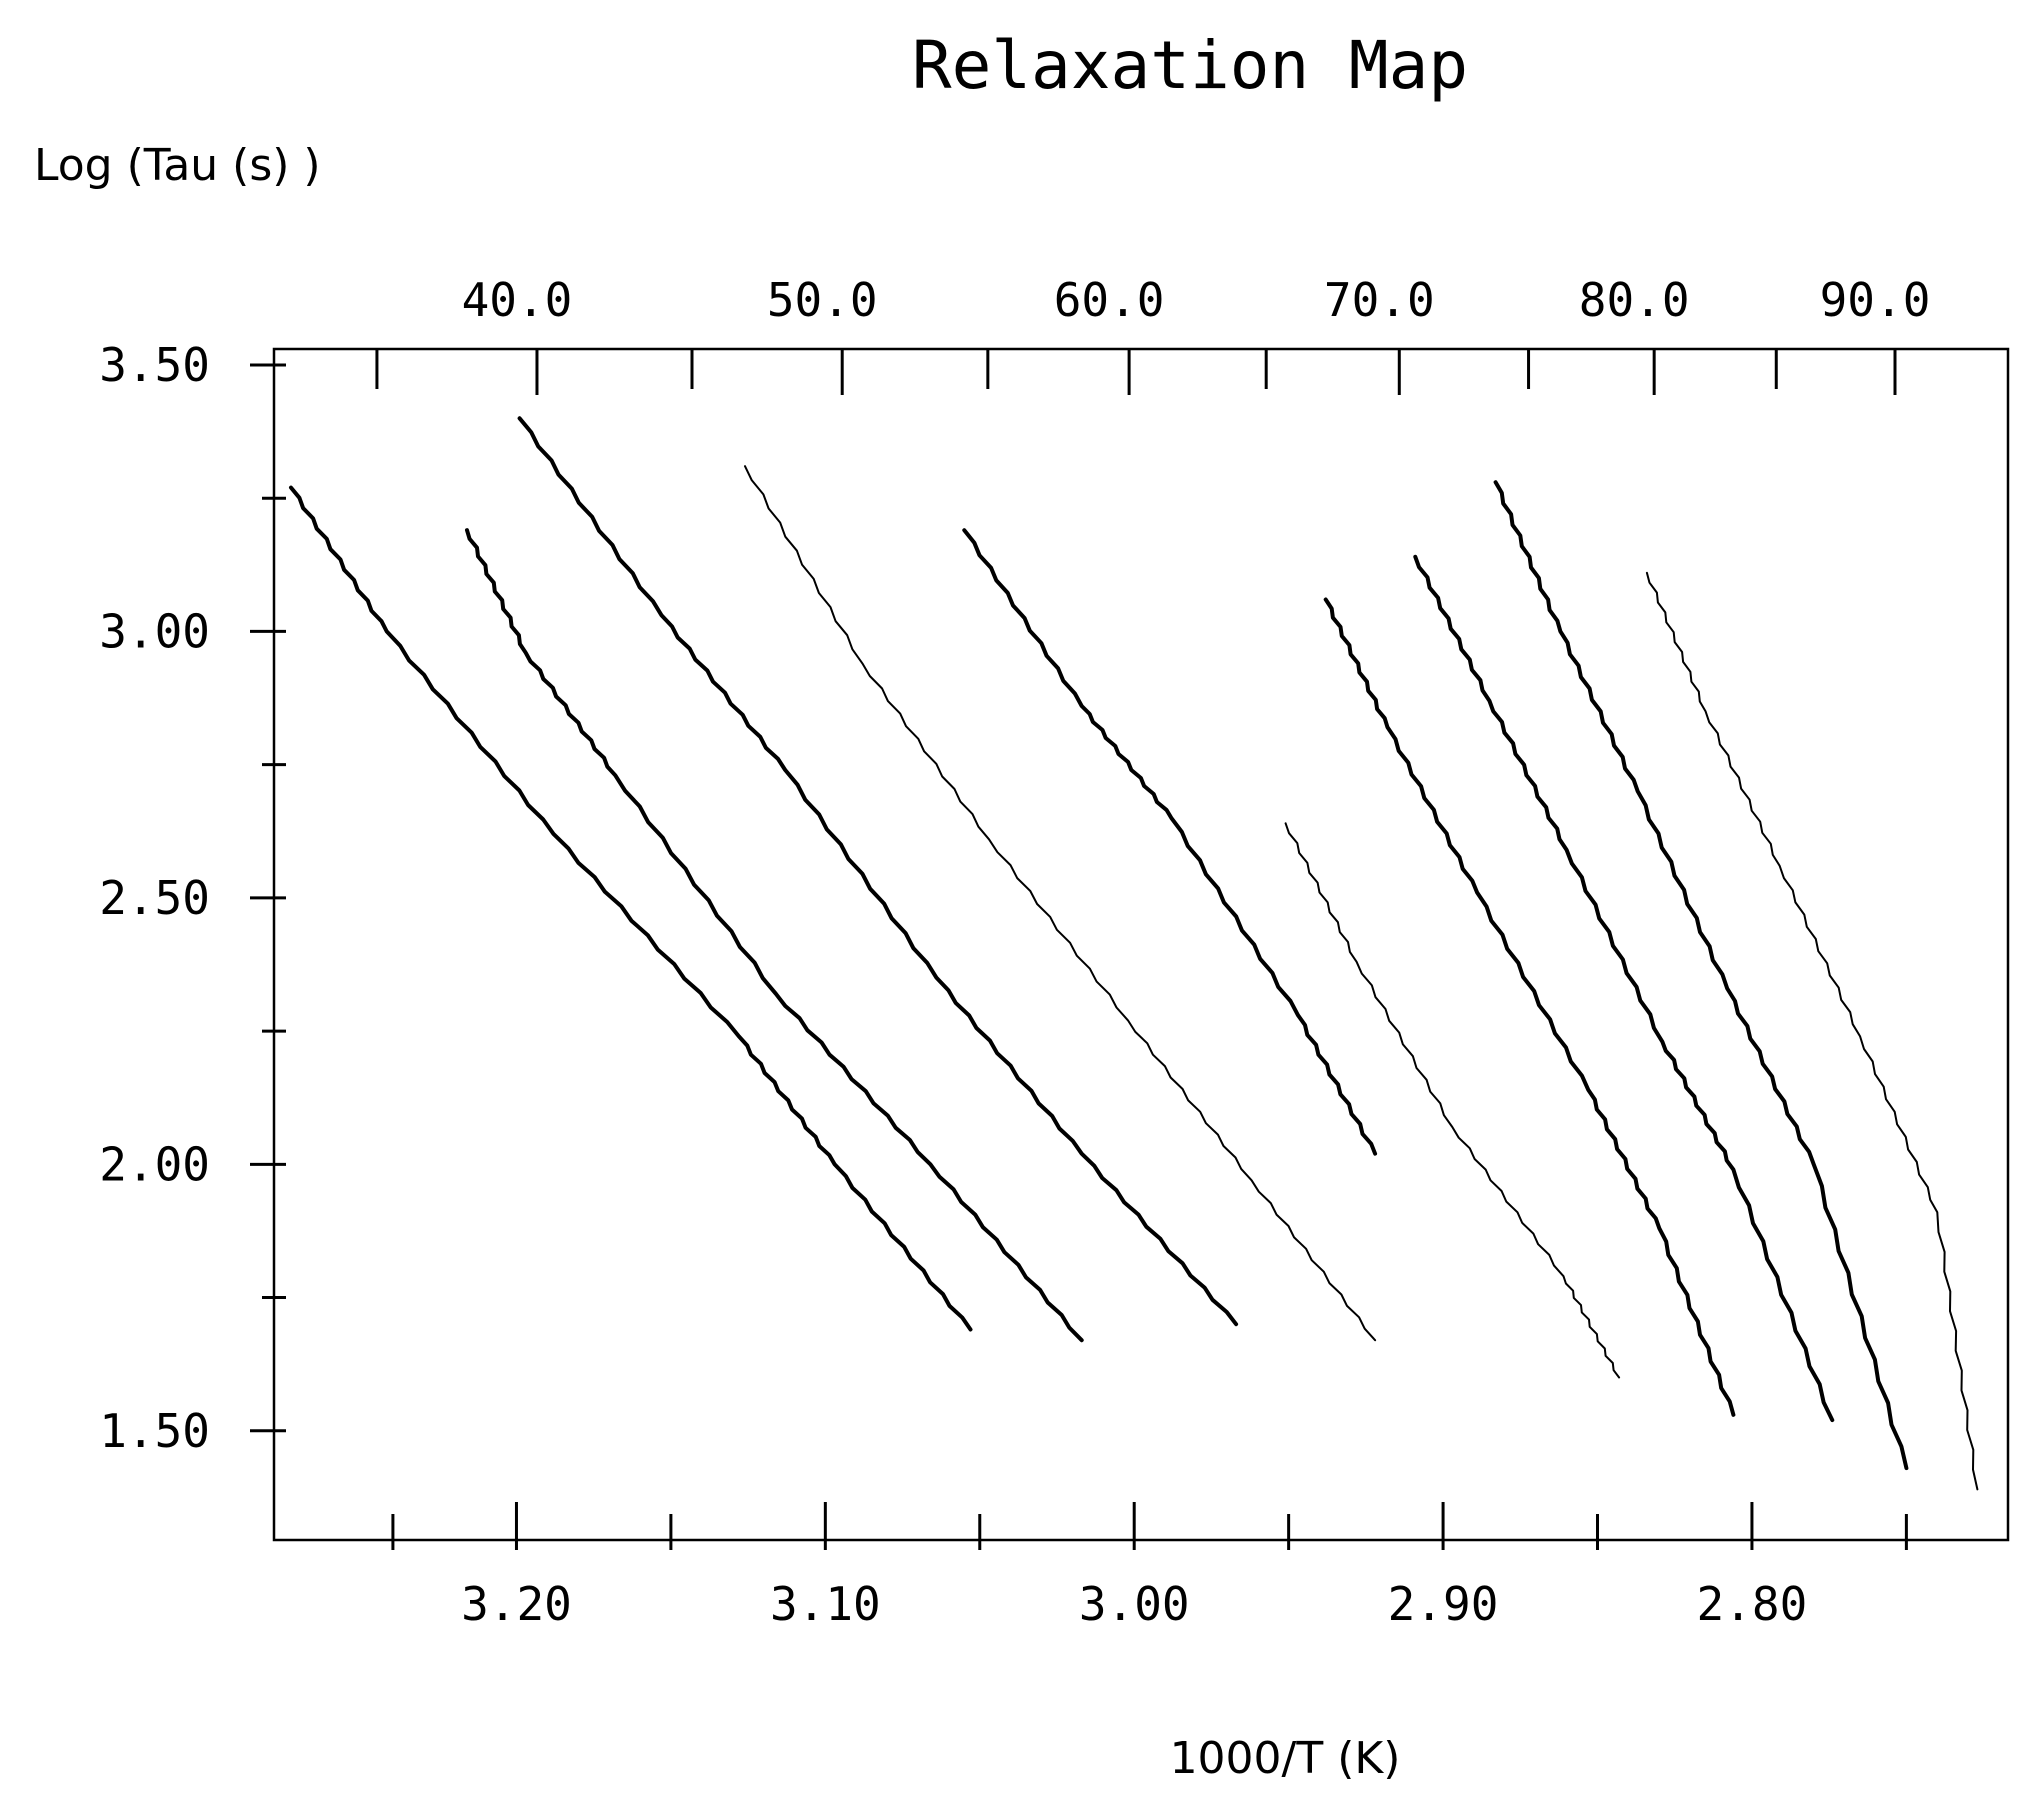 The image size is (2034, 1803). What do you see at coordinates (1109, 300) in the screenshot?
I see `top-tick-label: 60.0` at bounding box center [1109, 300].